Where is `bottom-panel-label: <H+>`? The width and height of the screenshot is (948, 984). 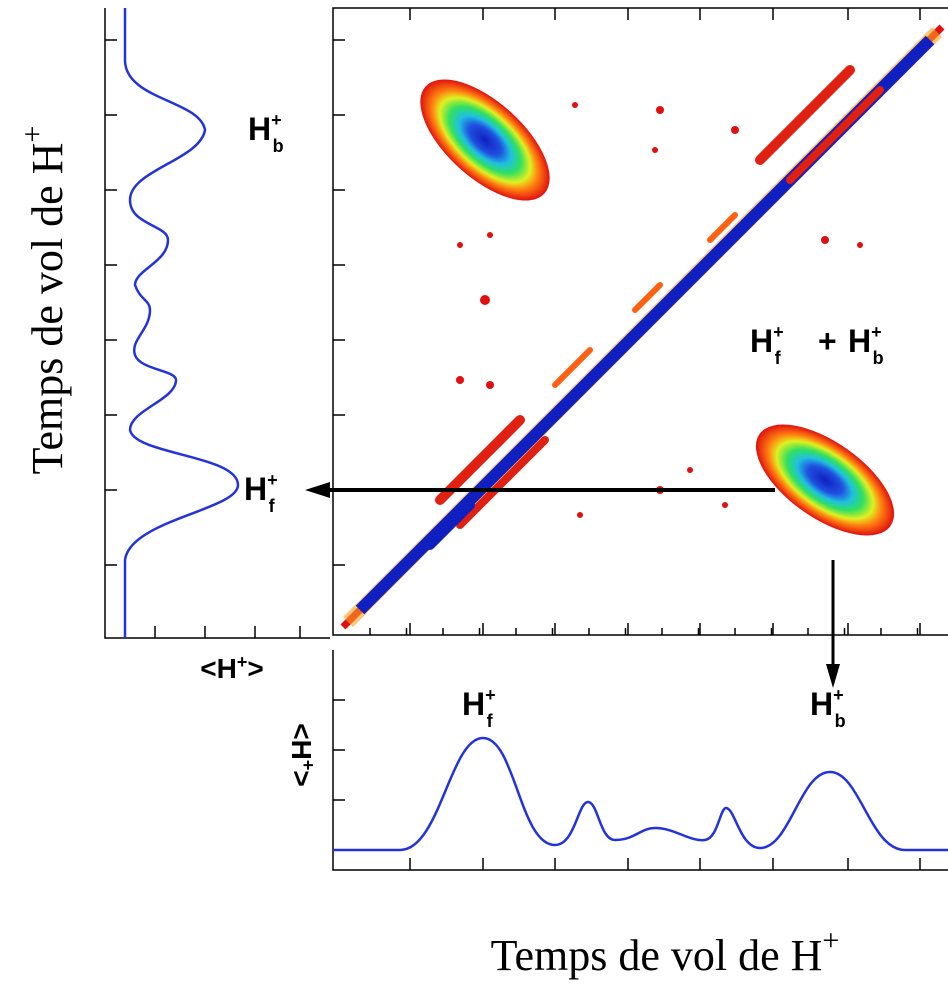 bottom-panel-label: <H+> is located at coordinates (302, 754).